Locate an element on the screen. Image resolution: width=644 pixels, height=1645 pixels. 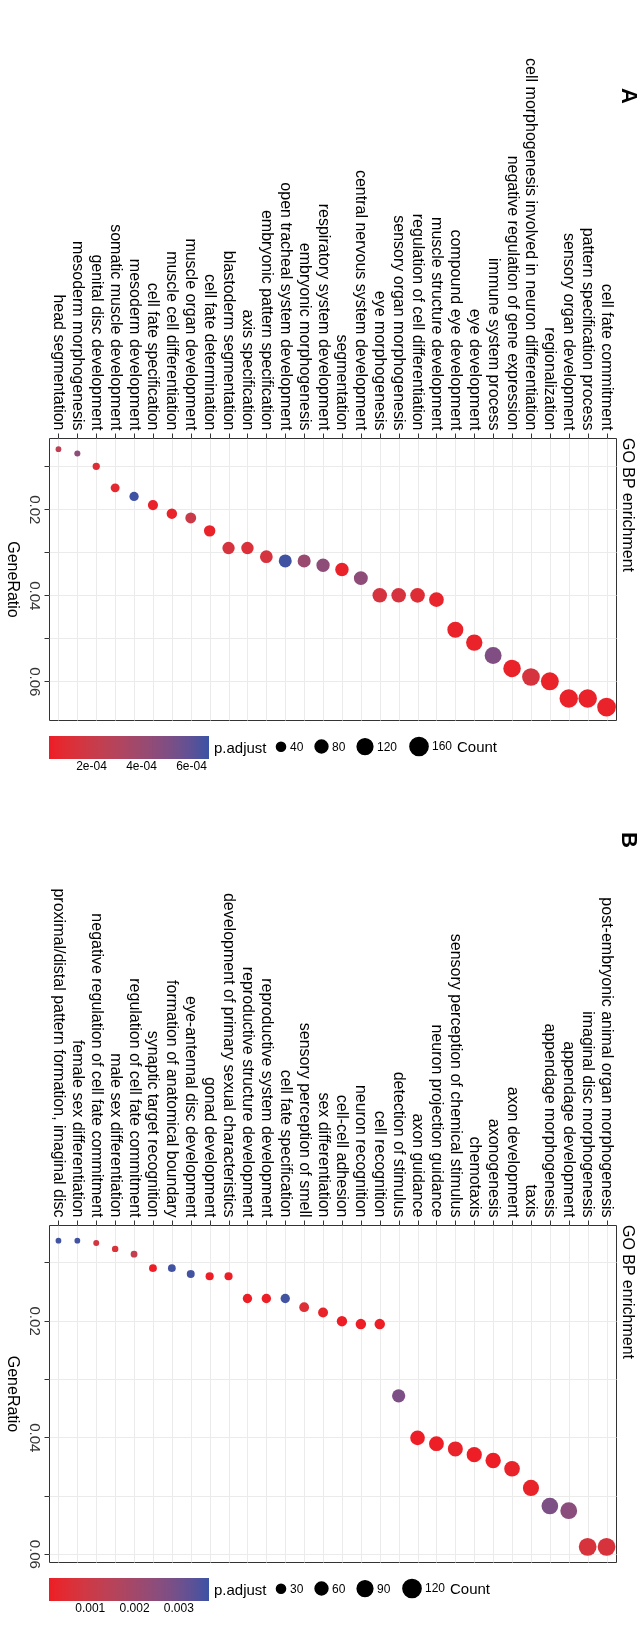
x-tick-label: mesoderm development is located at coordinates (135, 345).